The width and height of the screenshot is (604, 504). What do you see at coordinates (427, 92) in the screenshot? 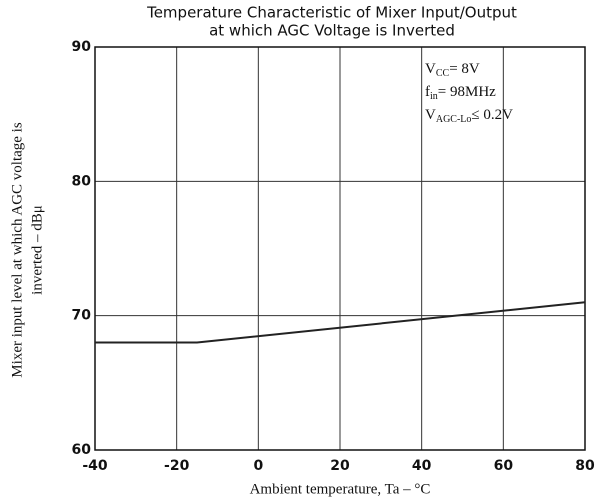
I see `annotation-part: f` at bounding box center [427, 92].